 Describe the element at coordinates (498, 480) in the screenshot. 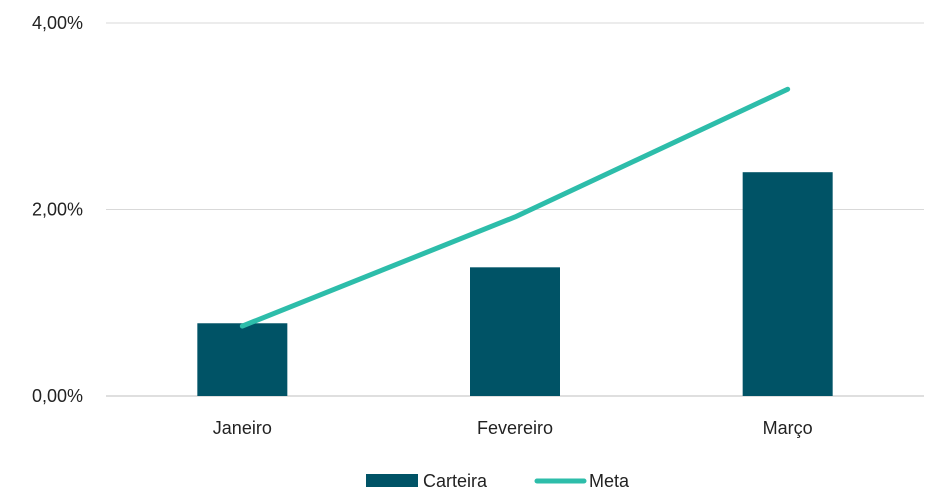

I see `legend: Carteira Meta` at that location.